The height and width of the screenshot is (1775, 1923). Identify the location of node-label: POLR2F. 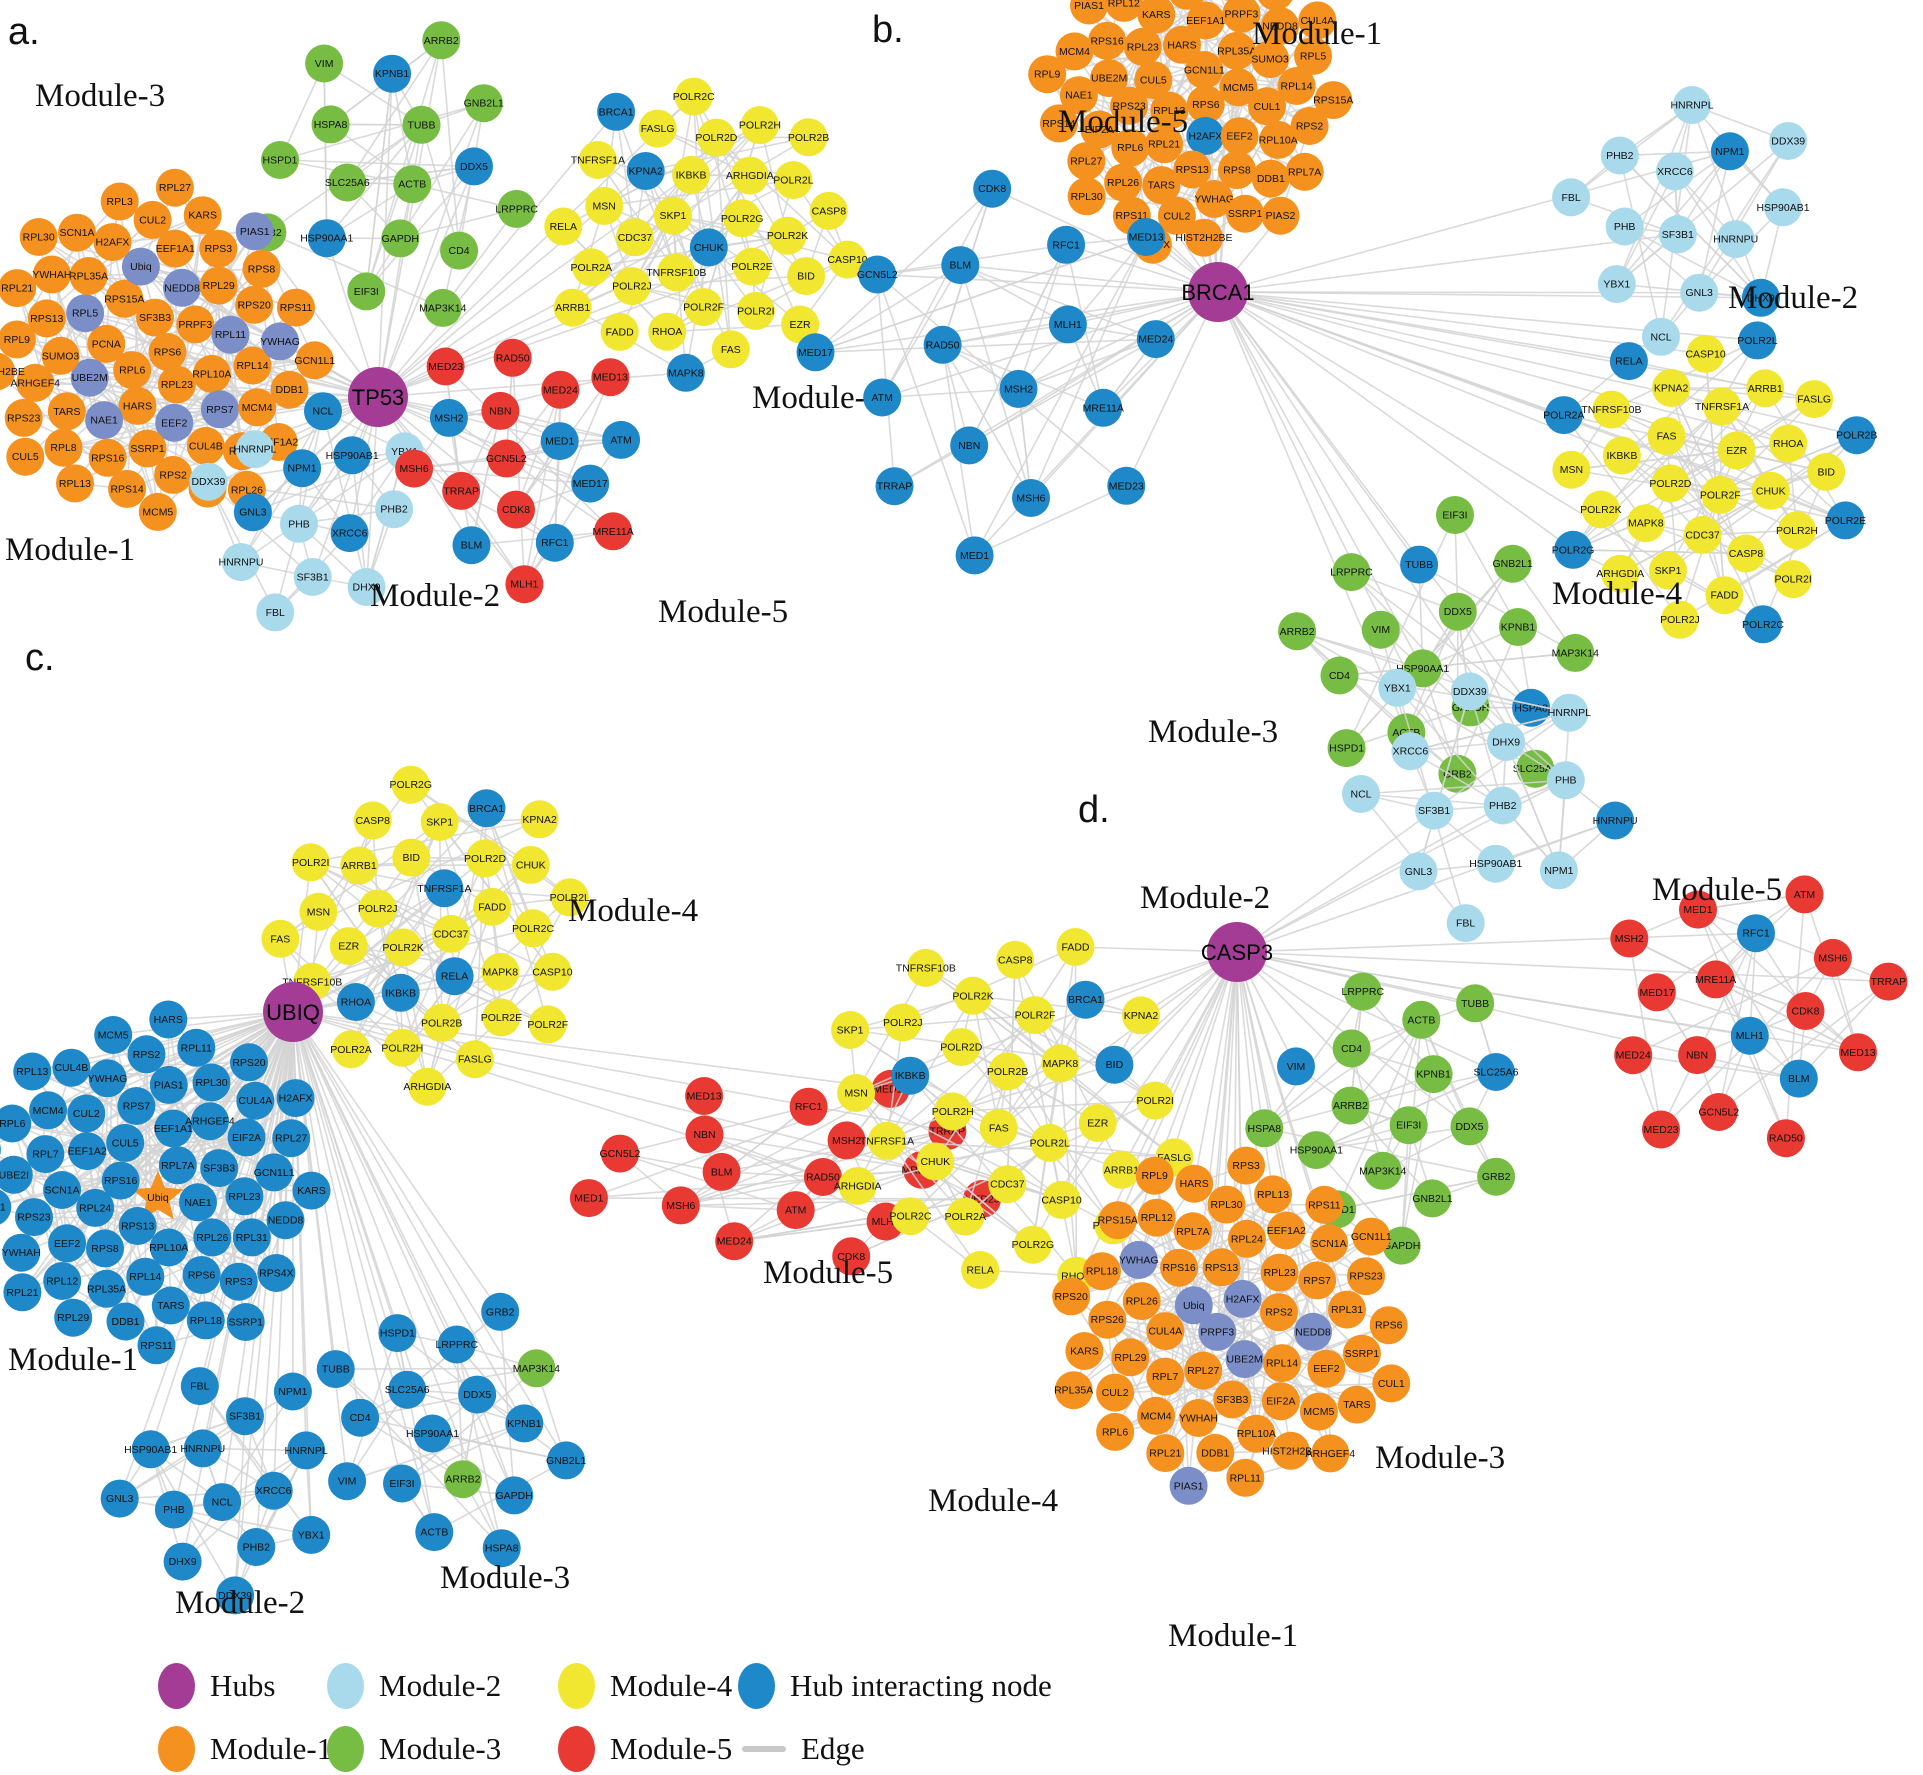
(703, 308).